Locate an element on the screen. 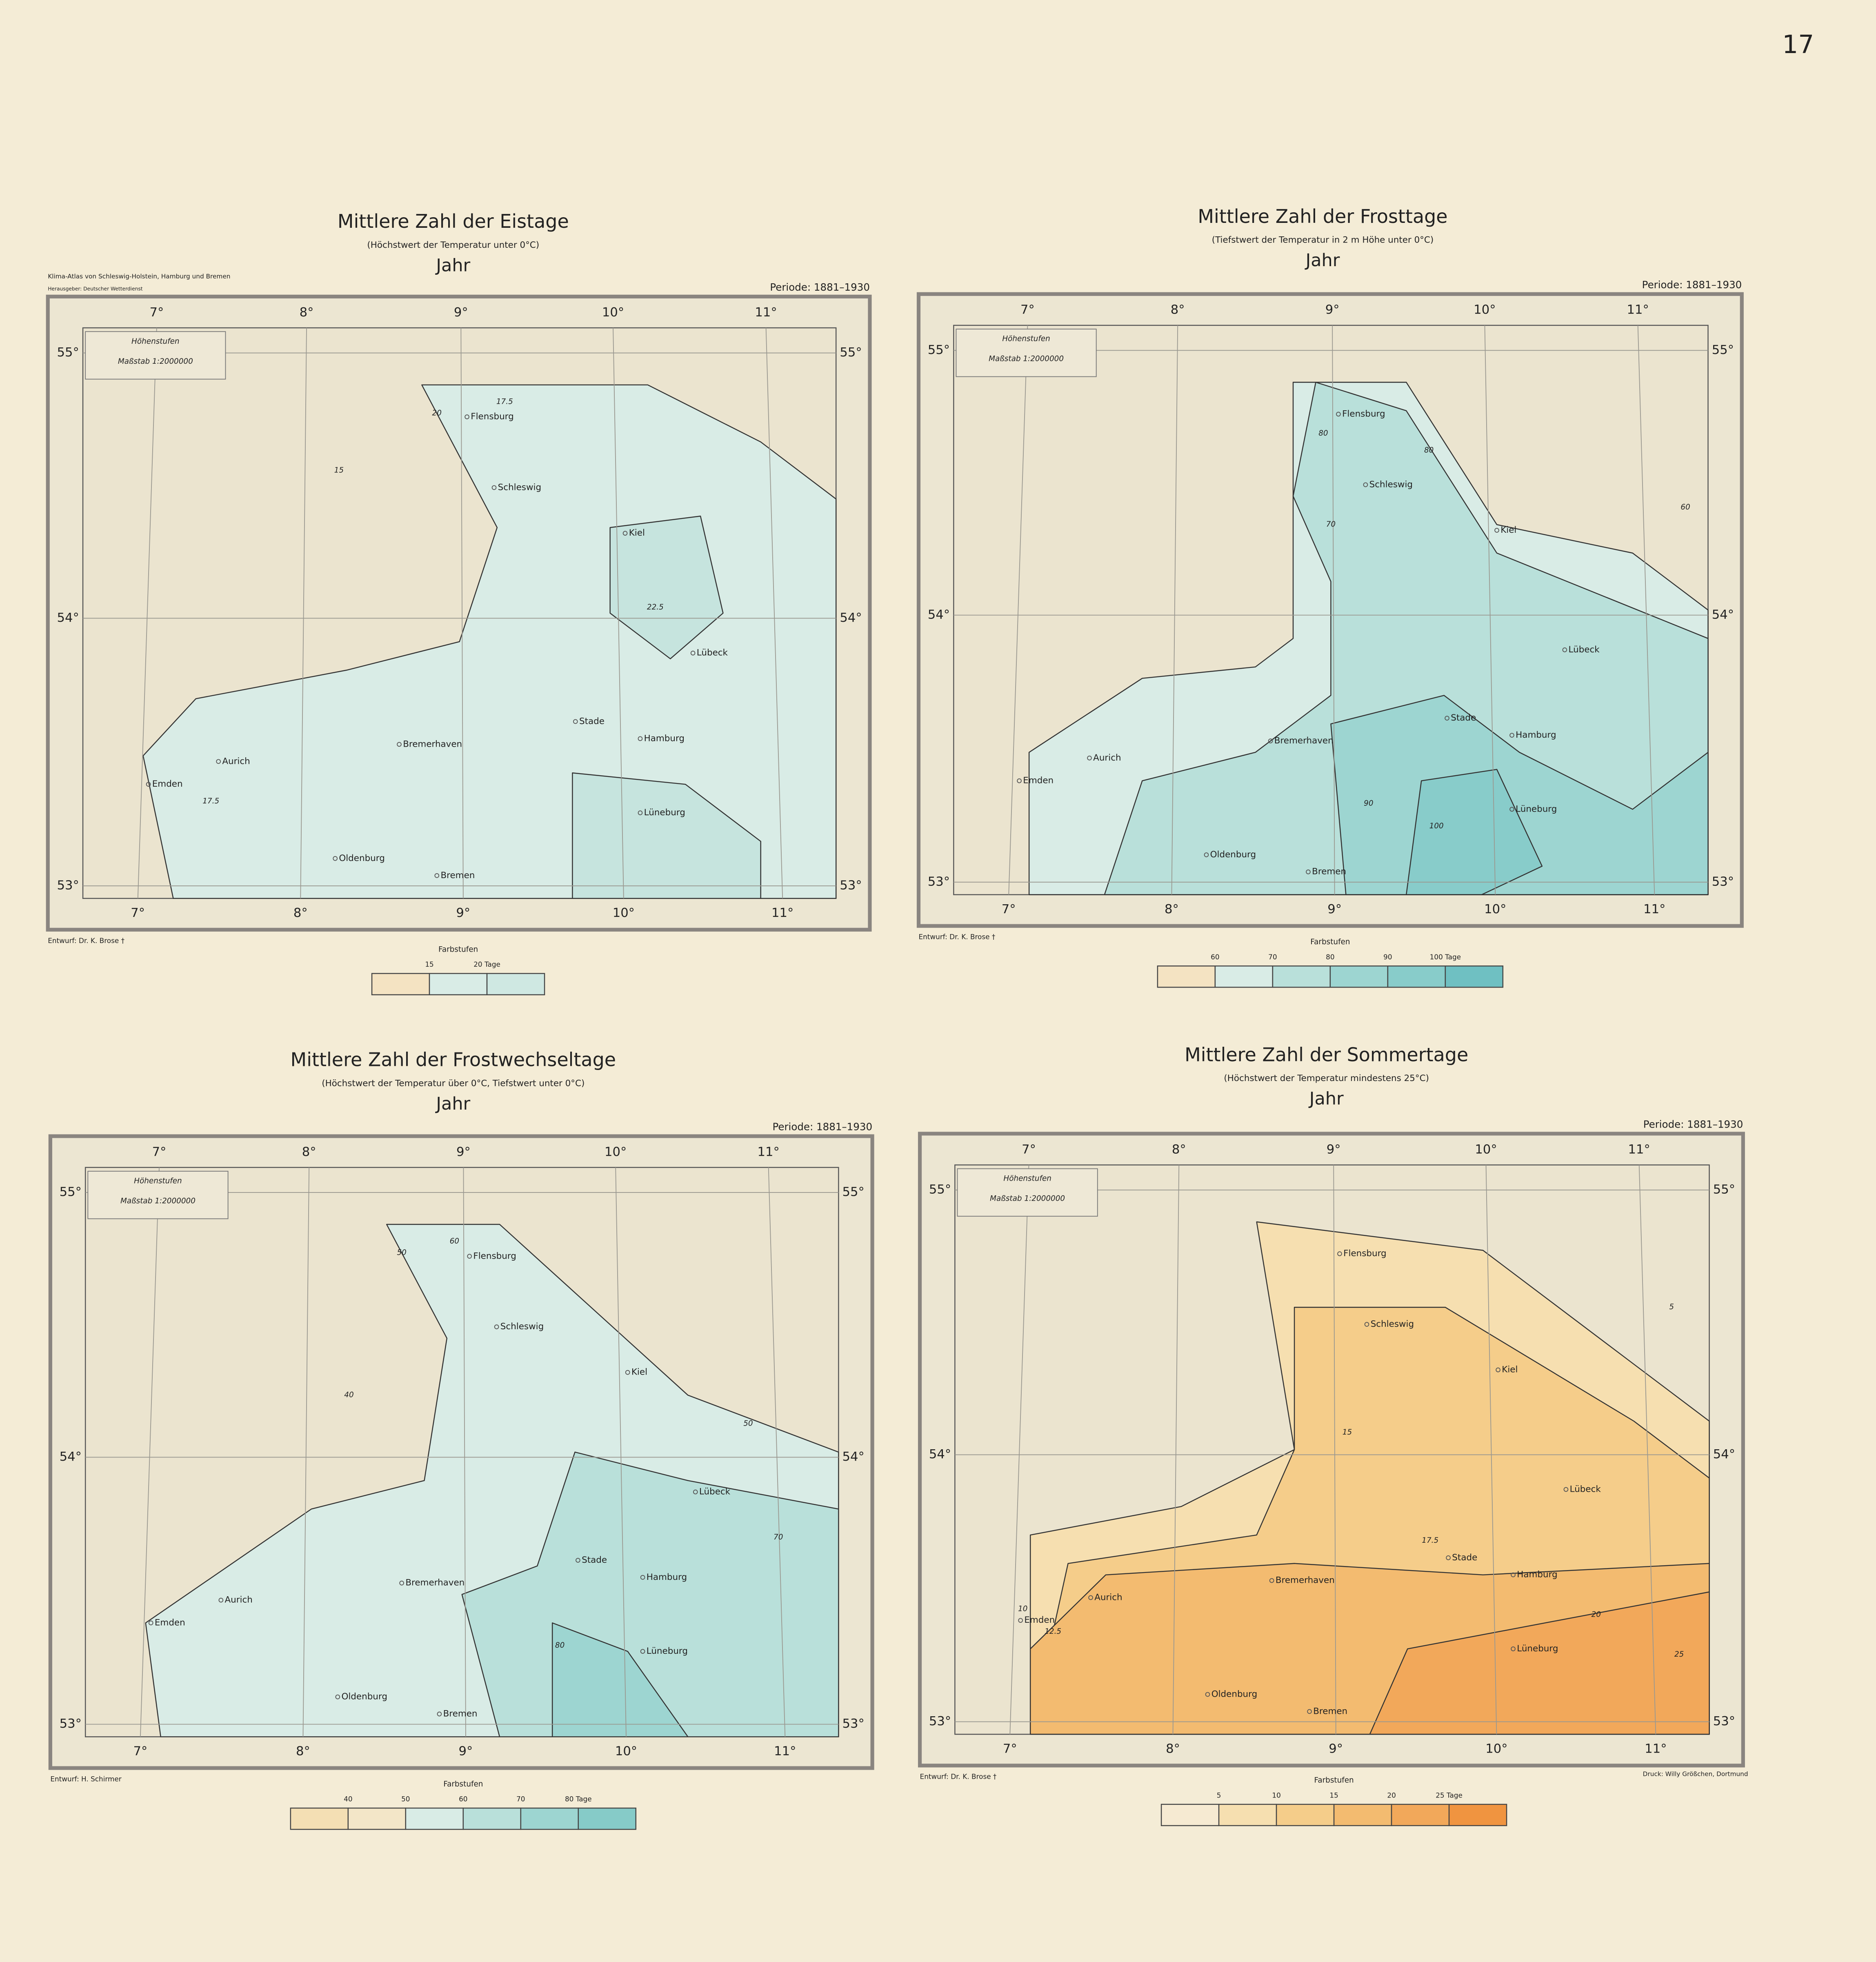 The width and height of the screenshot is (1876, 1962). legend-label: 15 is located at coordinates (429, 964).